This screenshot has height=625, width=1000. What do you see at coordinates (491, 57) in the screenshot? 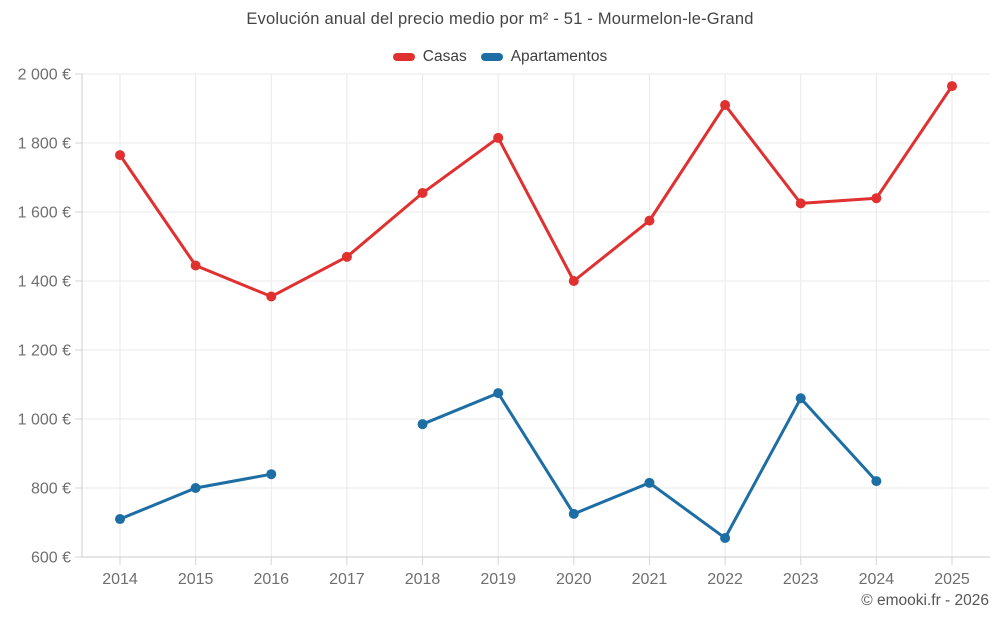
I see `apartamentos-series-swatch-icon` at bounding box center [491, 57].